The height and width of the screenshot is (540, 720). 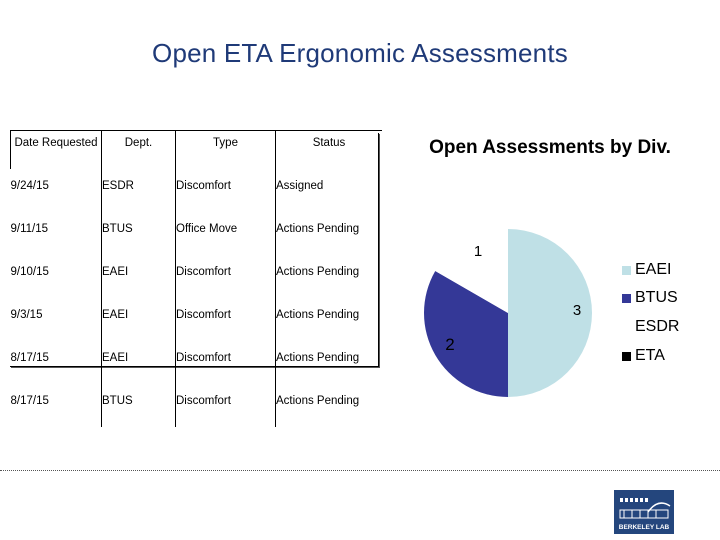 I want to click on cell-date: 9/10/15, so click(x=29, y=272).